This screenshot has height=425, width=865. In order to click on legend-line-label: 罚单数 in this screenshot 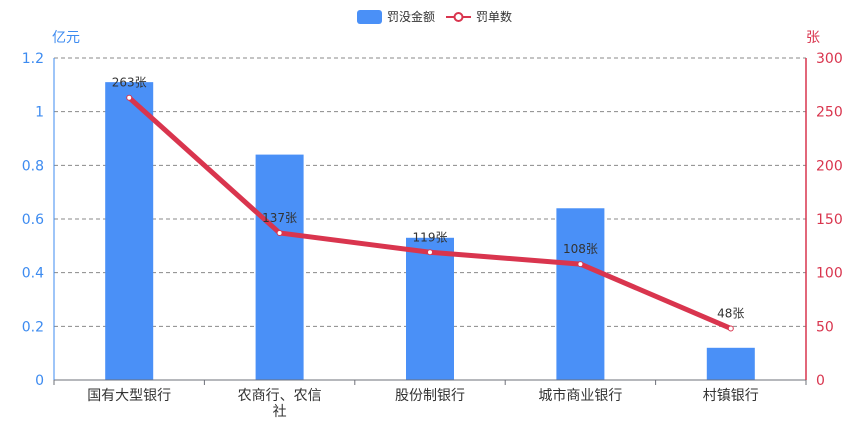, I will do `click(494, 16)`.